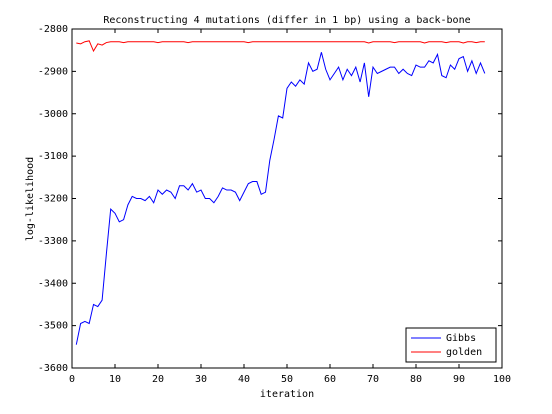 Image resolution: width=552 pixels, height=414 pixels. I want to click on legend-label: Gibbs, so click(461, 338).